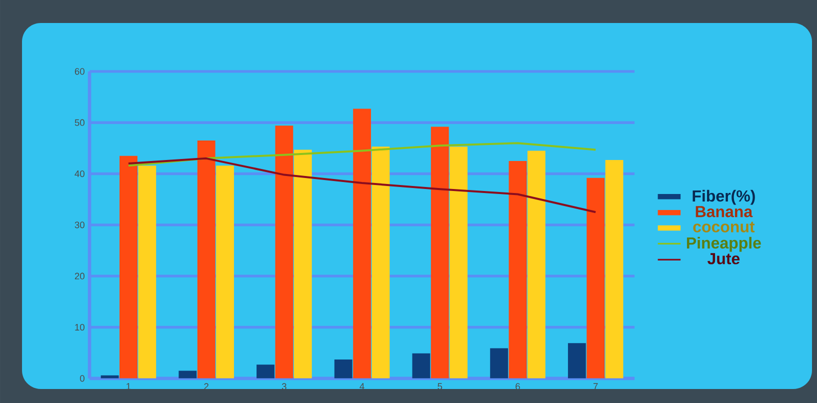 The image size is (817, 403). I want to click on legend-label: Fiber(%), so click(723, 197).